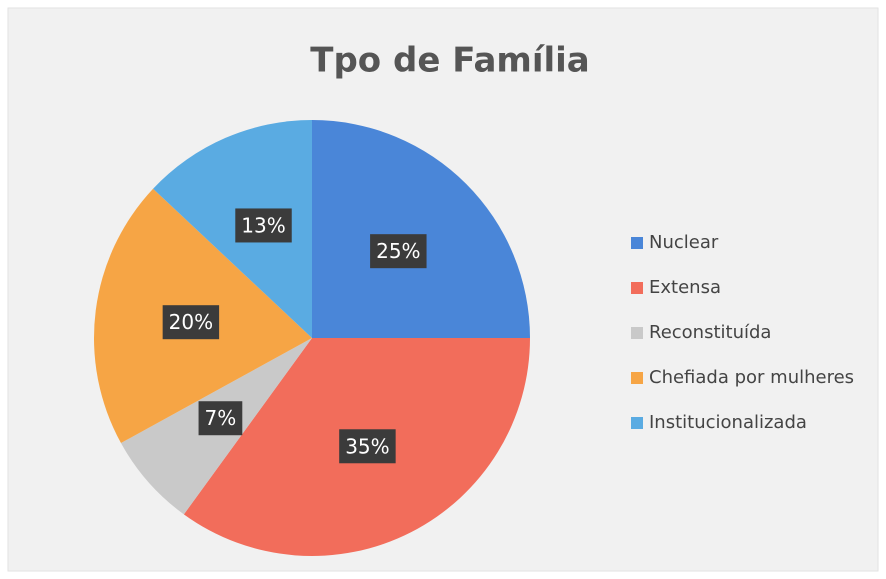 The width and height of the screenshot is (886, 579). What do you see at coordinates (449, 61) in the screenshot?
I see `chart-title: Tpo de Família` at bounding box center [449, 61].